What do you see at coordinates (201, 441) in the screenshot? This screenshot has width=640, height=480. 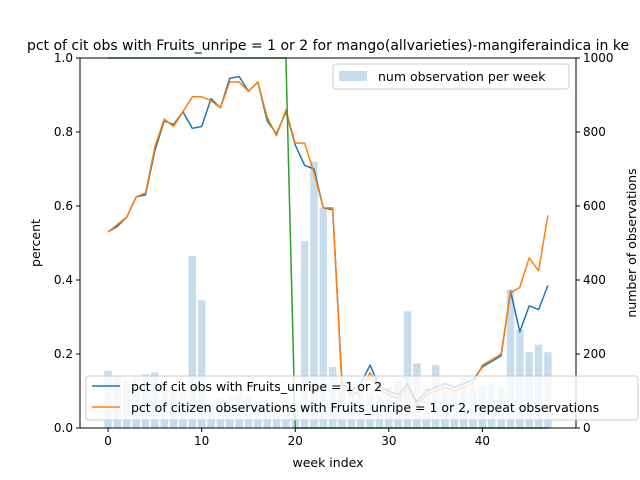 I see `x-tick-label: 10` at bounding box center [201, 441].